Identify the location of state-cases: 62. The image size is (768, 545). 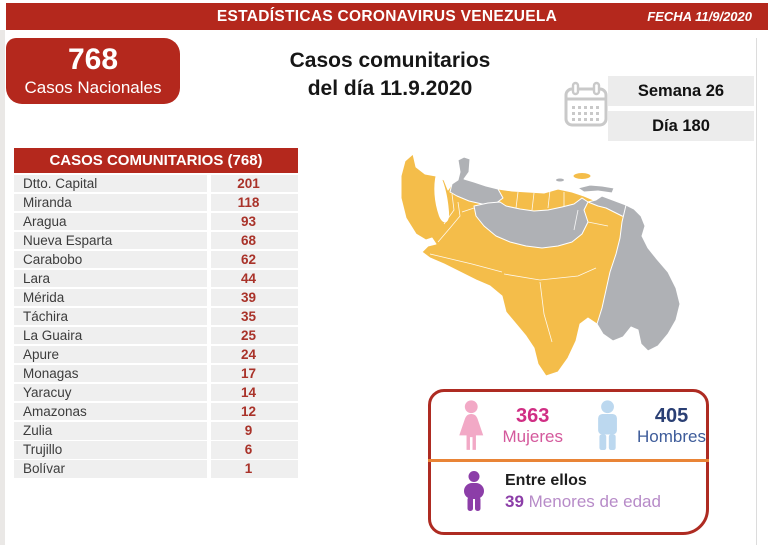
(254, 260).